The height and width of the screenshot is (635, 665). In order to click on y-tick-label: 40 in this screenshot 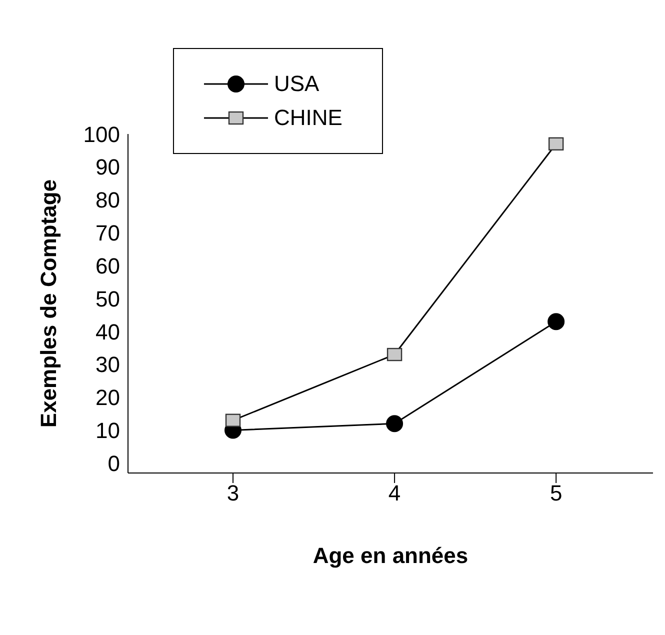, I will do `click(108, 331)`.